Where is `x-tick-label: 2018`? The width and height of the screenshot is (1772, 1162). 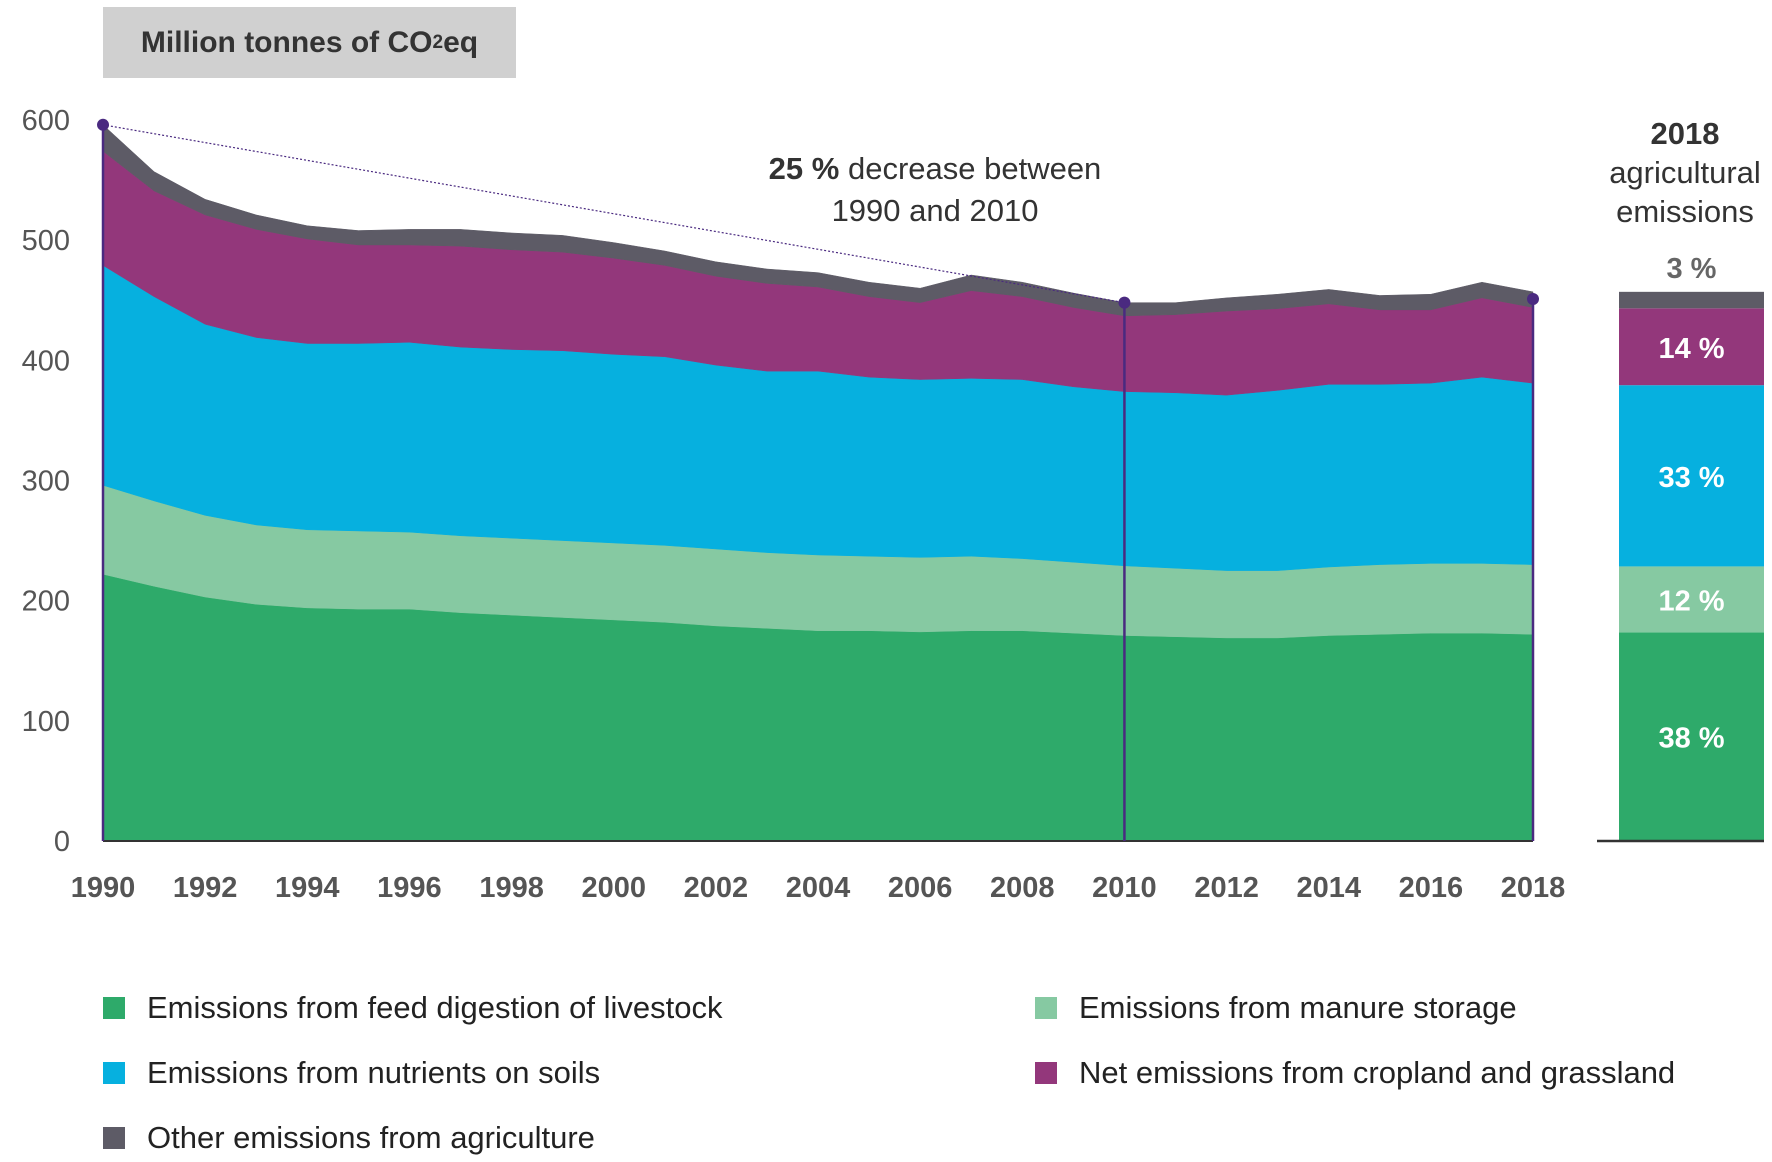 x-tick-label: 2018 is located at coordinates (1533, 888).